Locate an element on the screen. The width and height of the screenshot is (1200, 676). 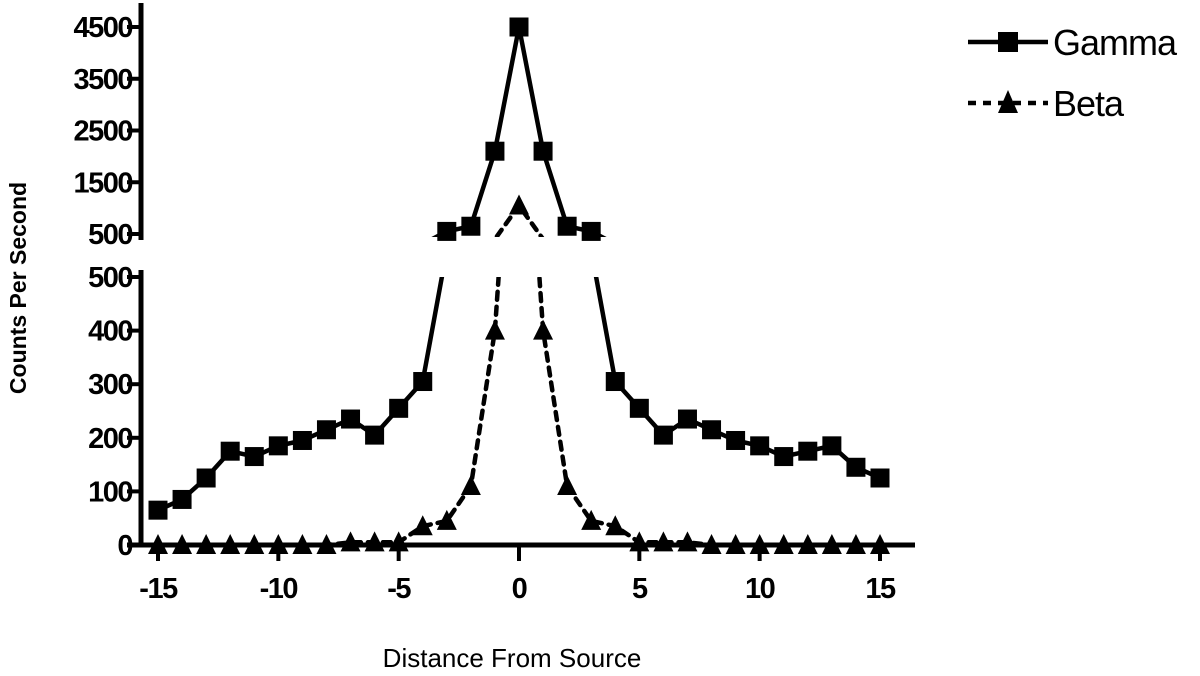
x-axis-title: Distance From Source is located at coordinates (512, 658).